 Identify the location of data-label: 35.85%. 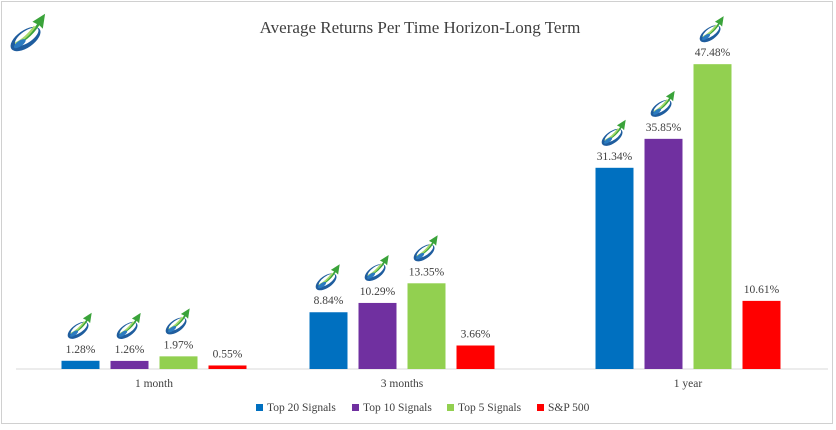
(664, 128).